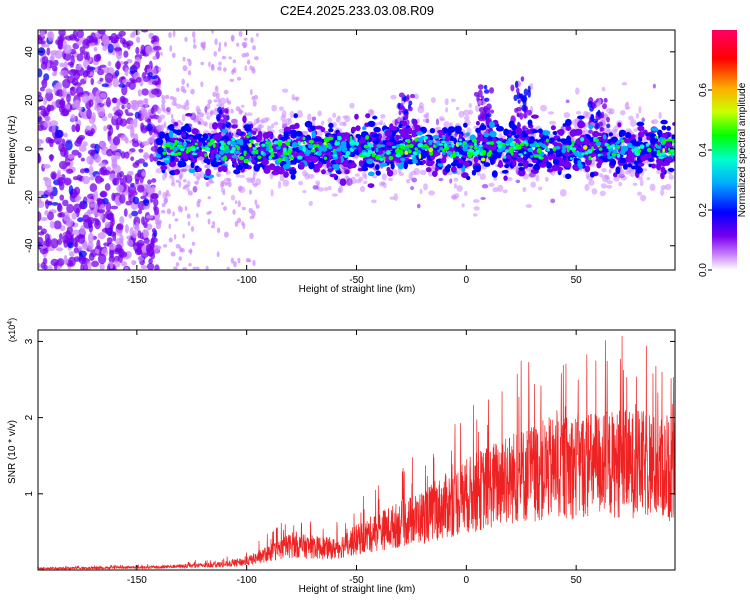 This screenshot has width=750, height=600. What do you see at coordinates (12, 150) in the screenshot?
I see `spectrogram-y-axis-label: Frequency (Hz)` at bounding box center [12, 150].